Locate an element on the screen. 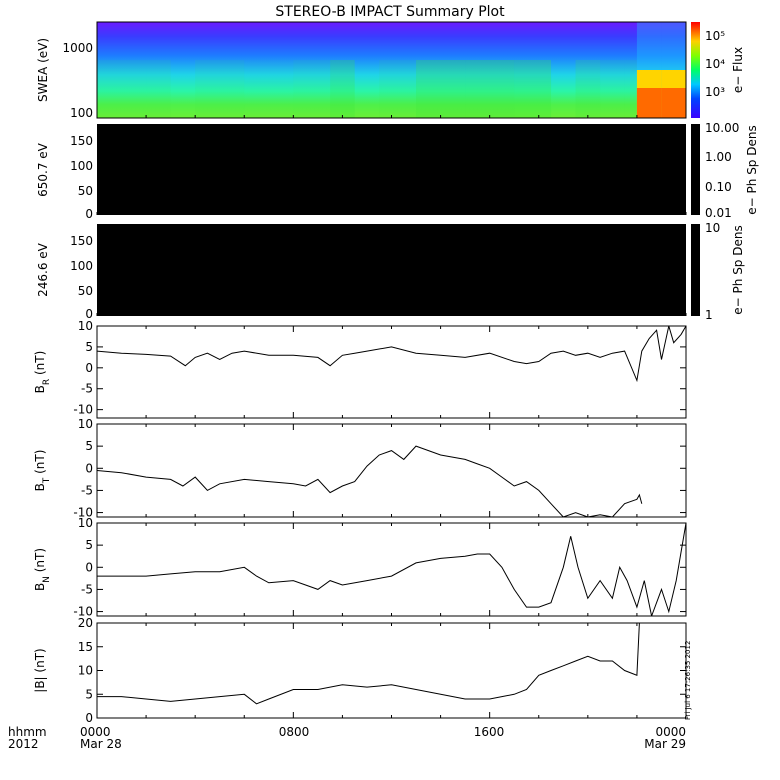  line-panel-1-ytick-label-3: -5 is located at coordinates (87, 490).